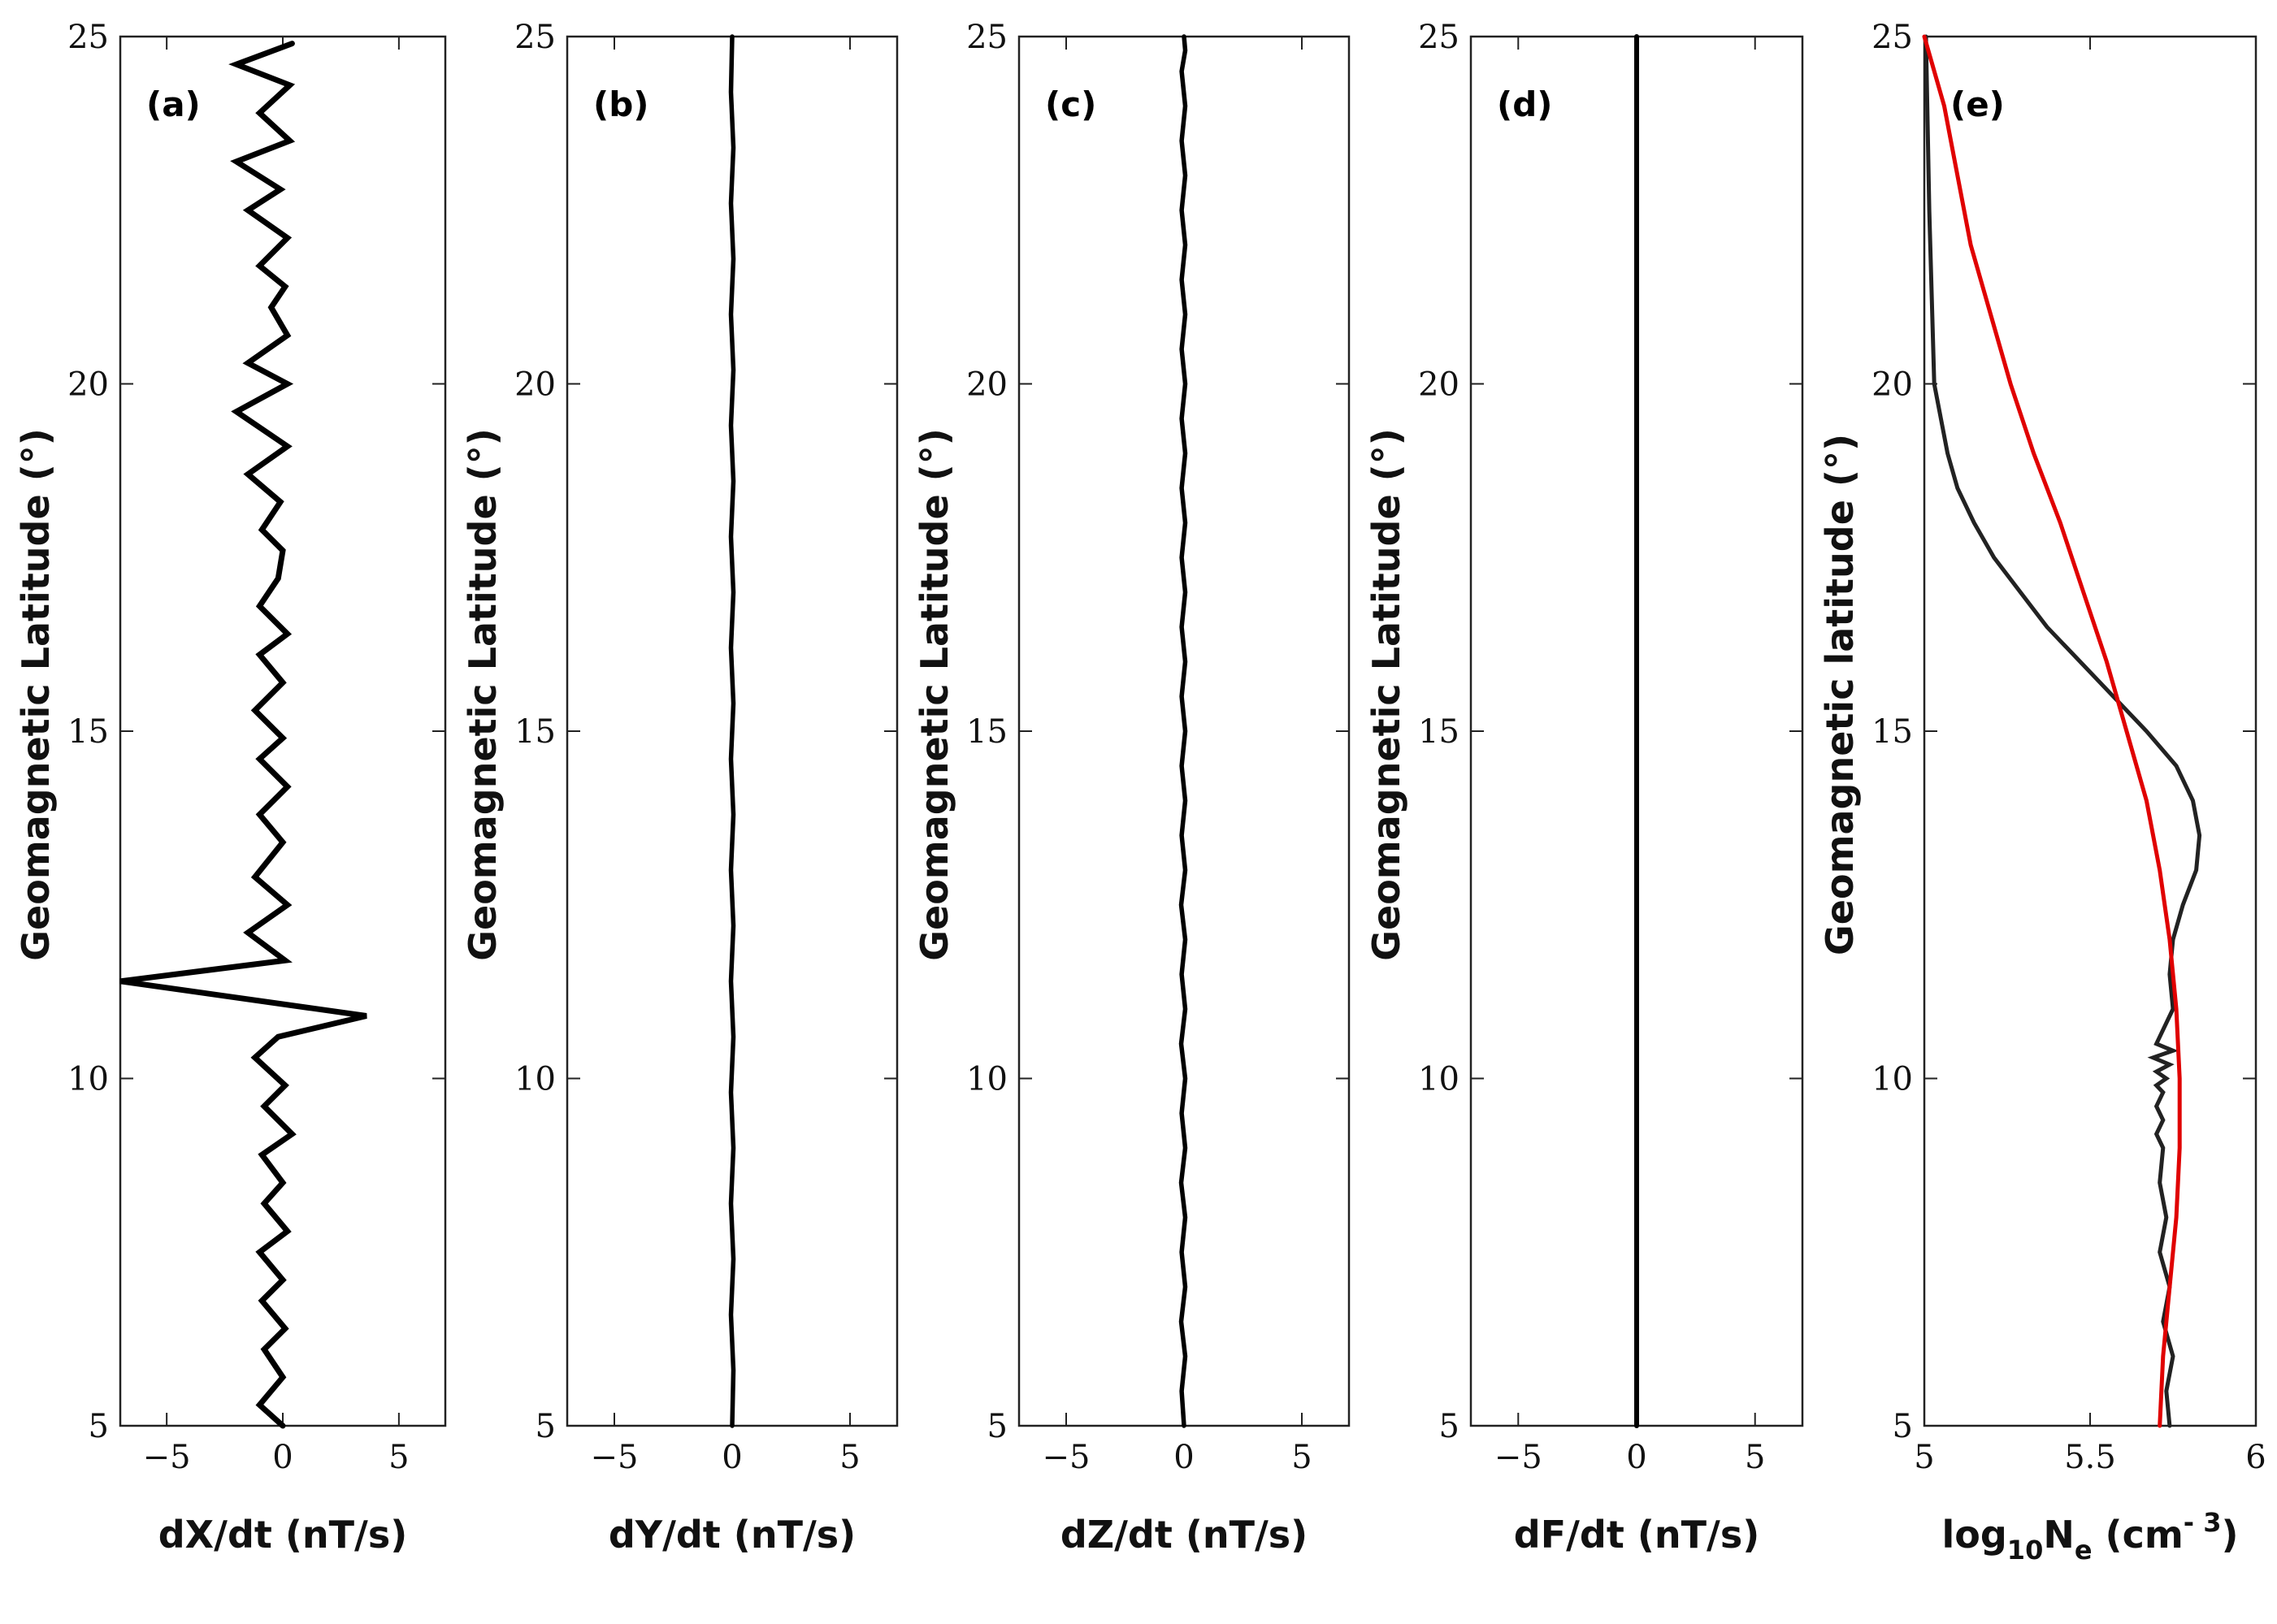  Describe the element at coordinates (1637, 1535) in the screenshot. I see `x-axis-label: dF/dt (nT/s)` at that location.